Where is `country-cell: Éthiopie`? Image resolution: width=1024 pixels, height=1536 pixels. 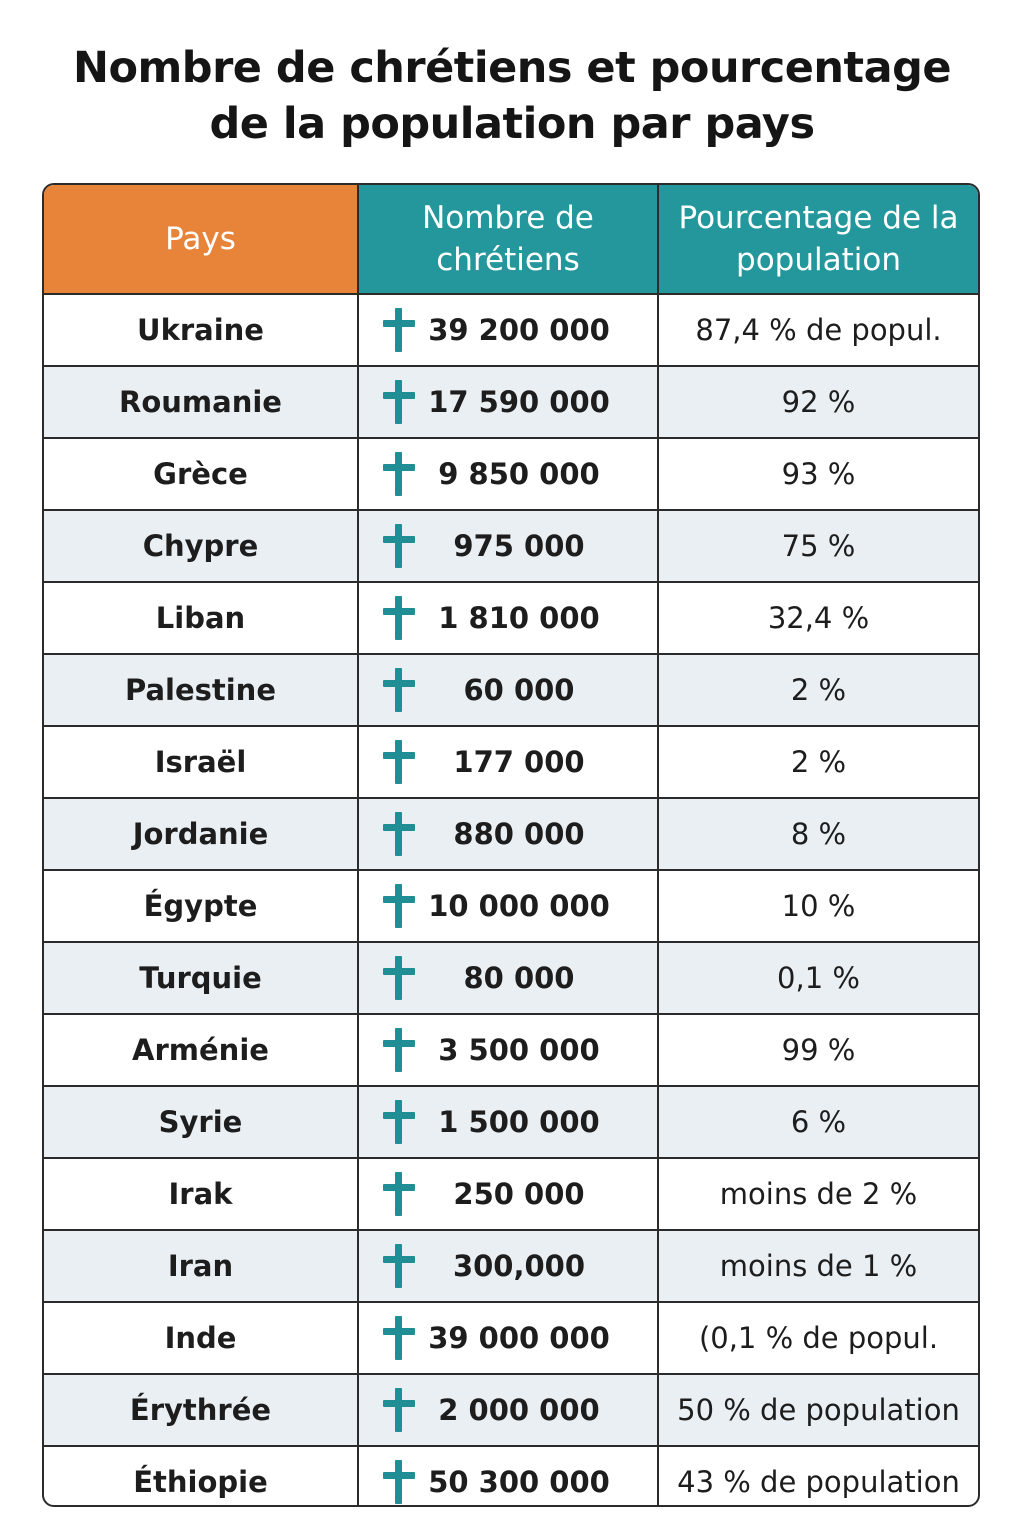
country-cell: Éthiopie is located at coordinates (201, 1475).